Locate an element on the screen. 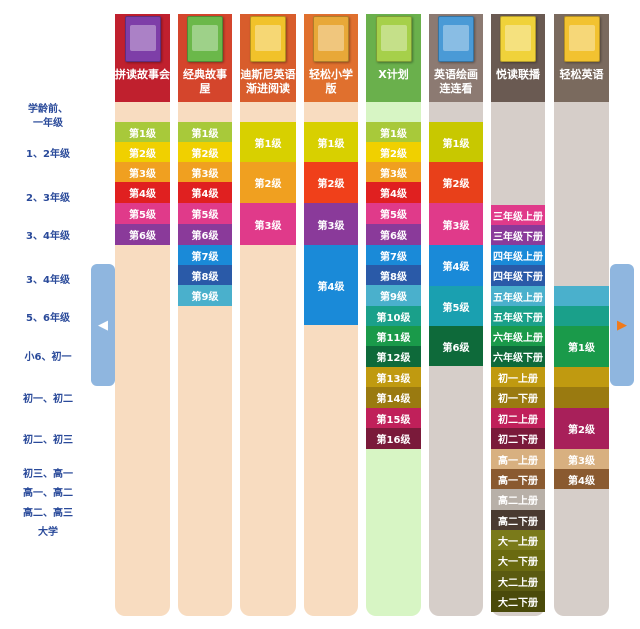  series-name-line1: 轻松小学版 is located at coordinates (331, 81).